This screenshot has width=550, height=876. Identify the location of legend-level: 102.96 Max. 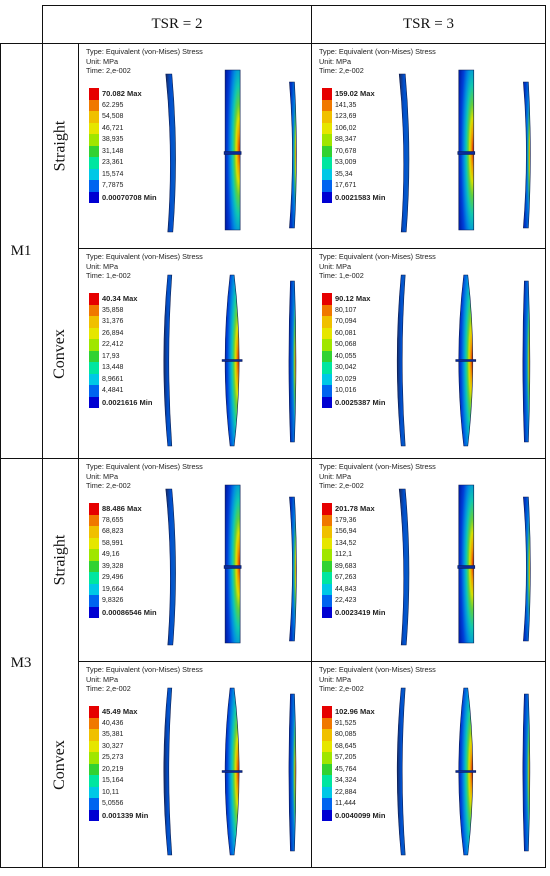
(353, 712).